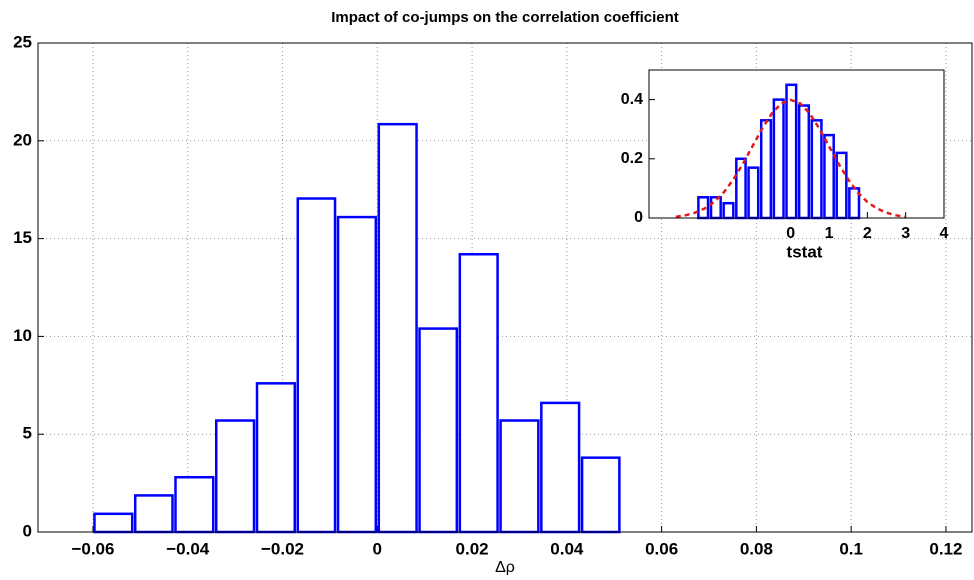 Image resolution: width=974 pixels, height=580 pixels. I want to click on y-tick-label: 25, so click(22, 41).